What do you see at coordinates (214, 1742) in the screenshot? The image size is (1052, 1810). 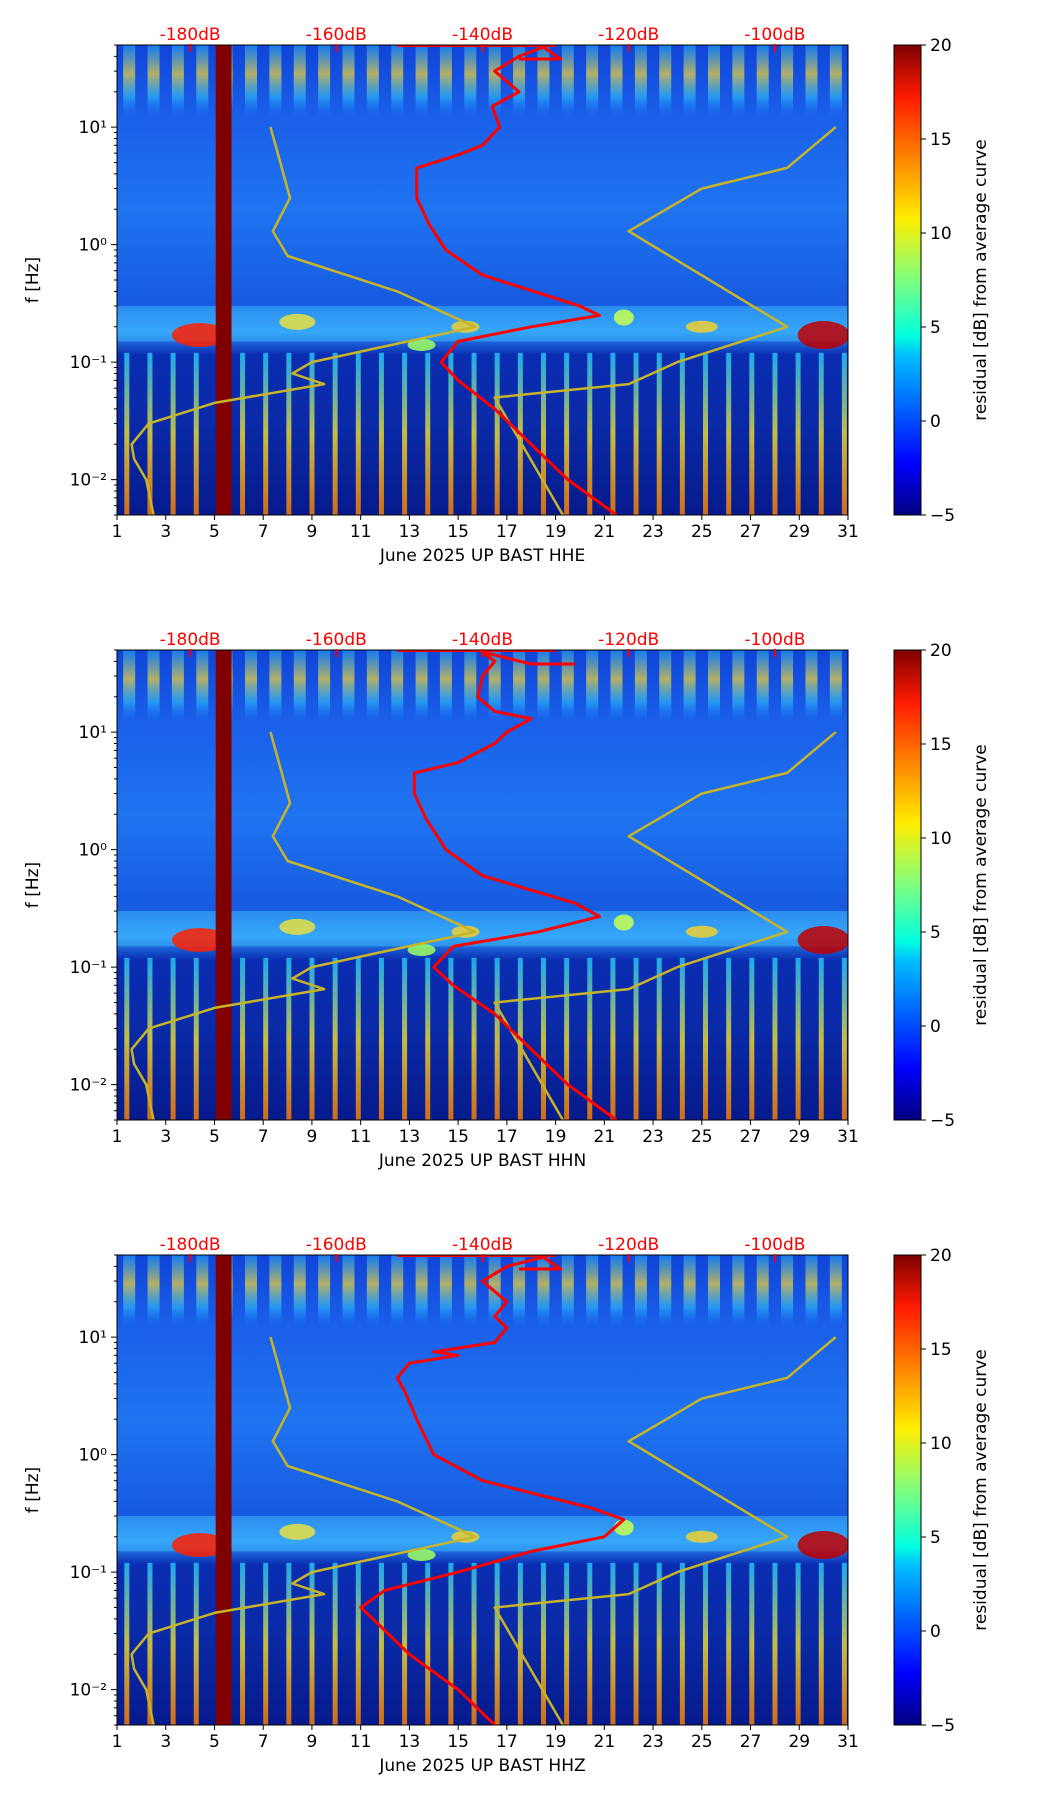 I see `x-tick-label: 5` at bounding box center [214, 1742].